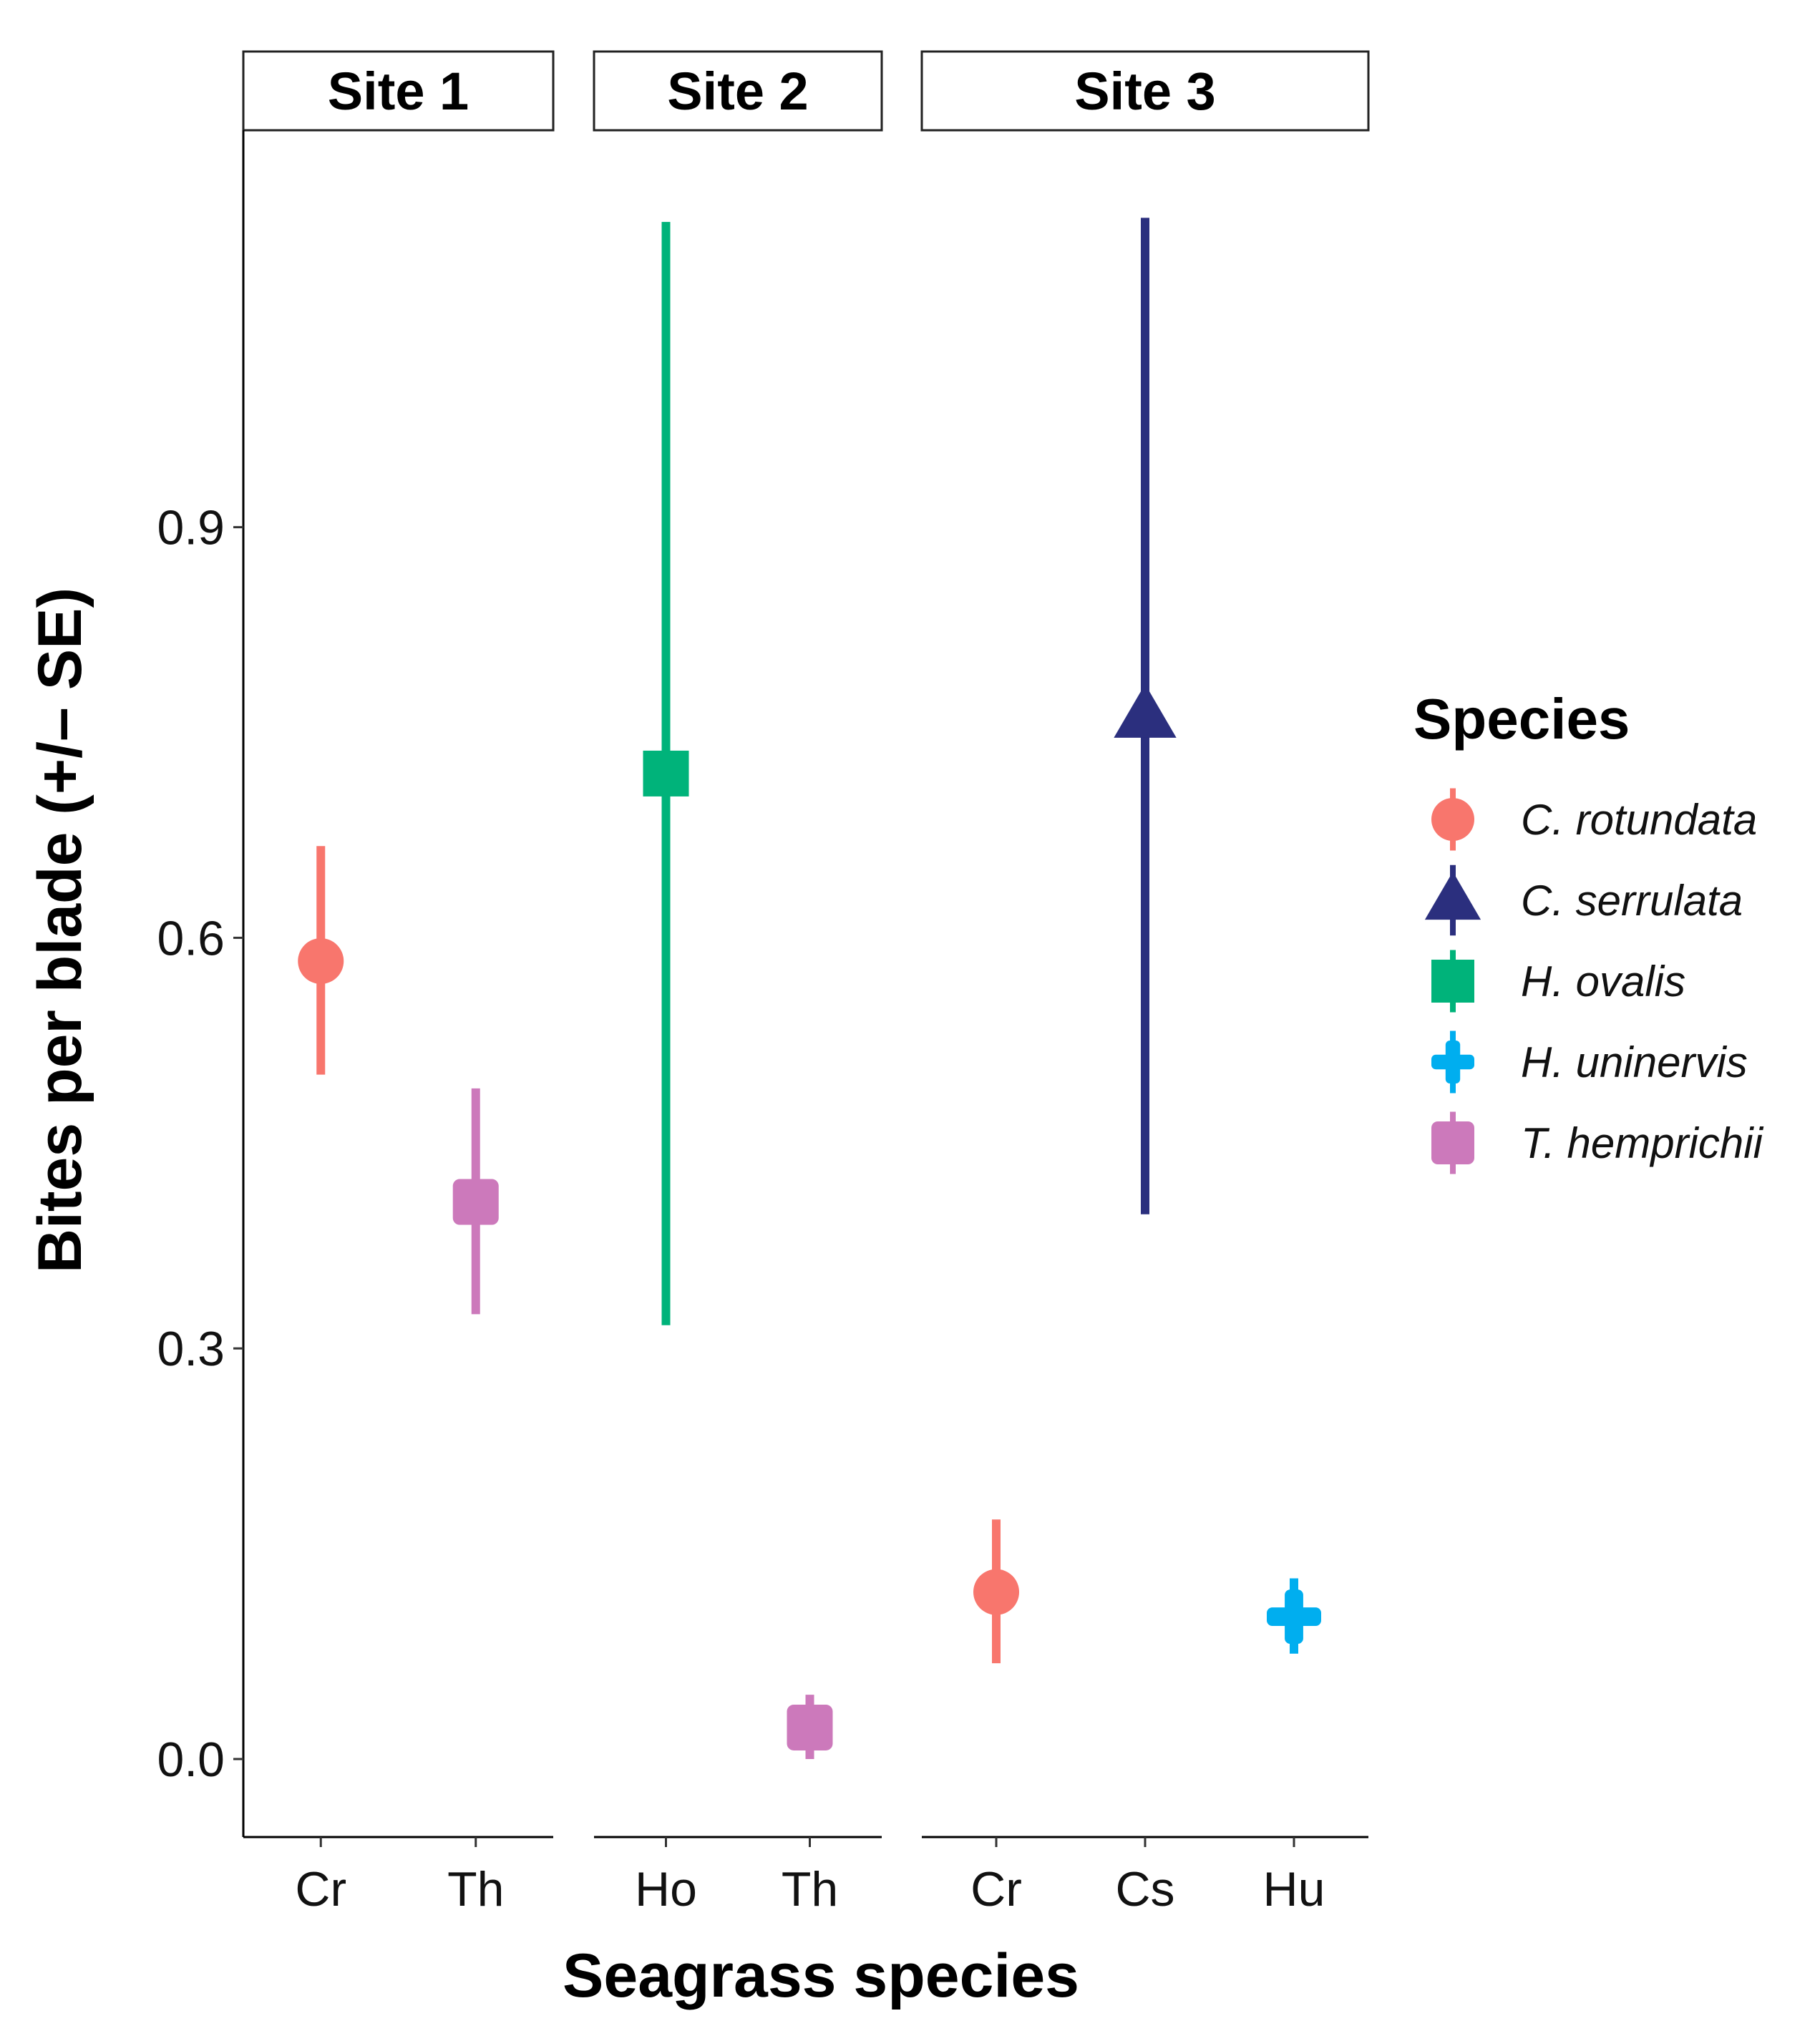 The width and height of the screenshot is (1820, 2036). Describe the element at coordinates (1634, 1062) in the screenshot. I see `legend-label: H. uninervis` at that location.